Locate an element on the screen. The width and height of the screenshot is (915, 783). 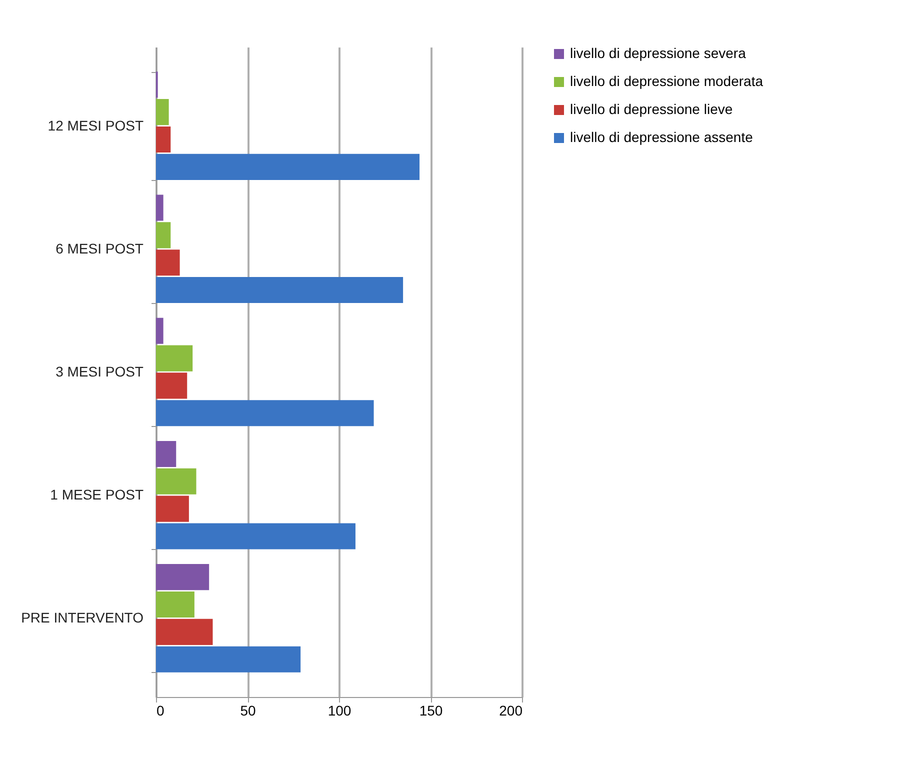
x-tick-label: 200 is located at coordinates (511, 710).